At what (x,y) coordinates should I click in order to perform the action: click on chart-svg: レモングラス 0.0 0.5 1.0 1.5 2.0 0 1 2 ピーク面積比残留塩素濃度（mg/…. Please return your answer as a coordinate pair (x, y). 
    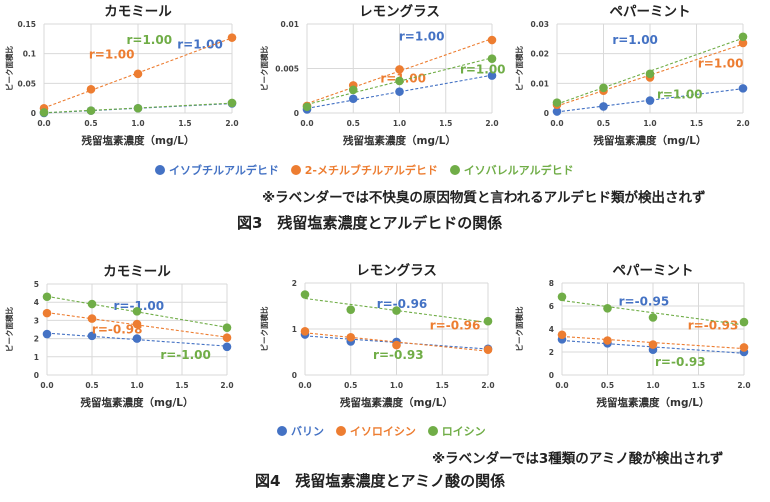
    Looking at the image, I should click on (377, 335).